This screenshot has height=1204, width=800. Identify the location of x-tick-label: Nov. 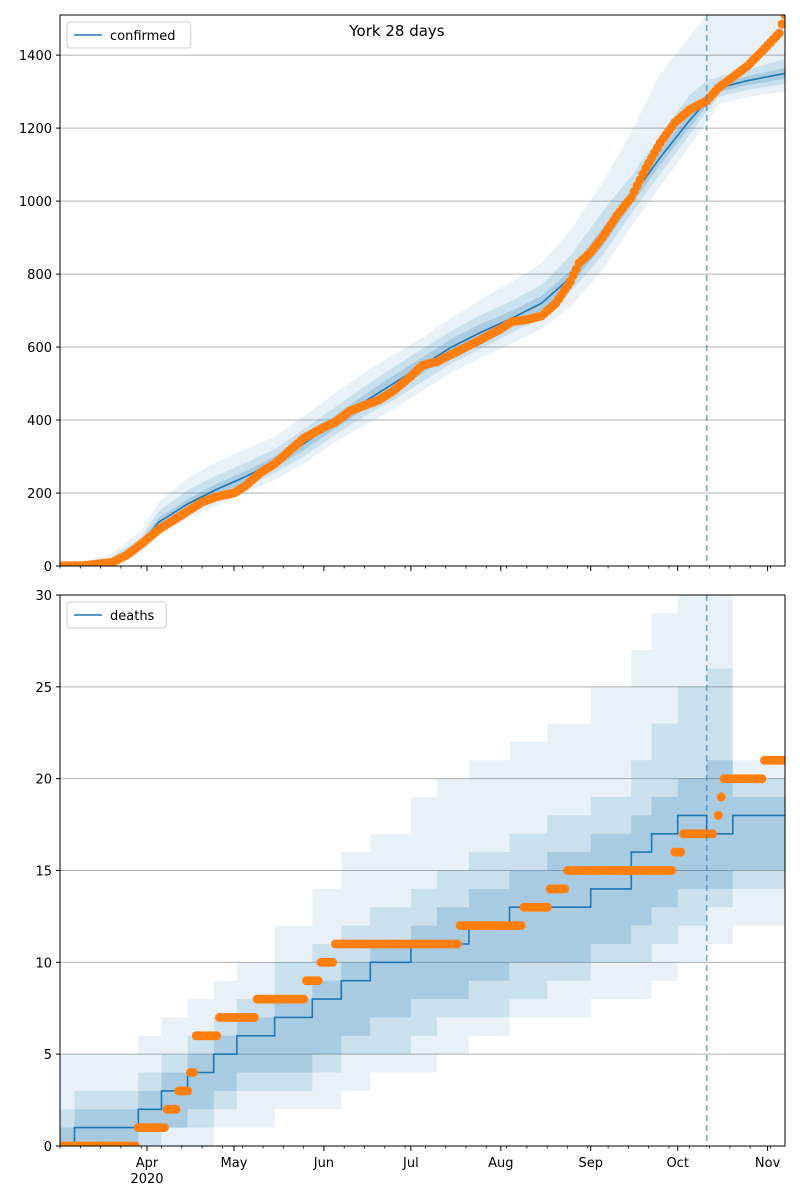
(768, 1163).